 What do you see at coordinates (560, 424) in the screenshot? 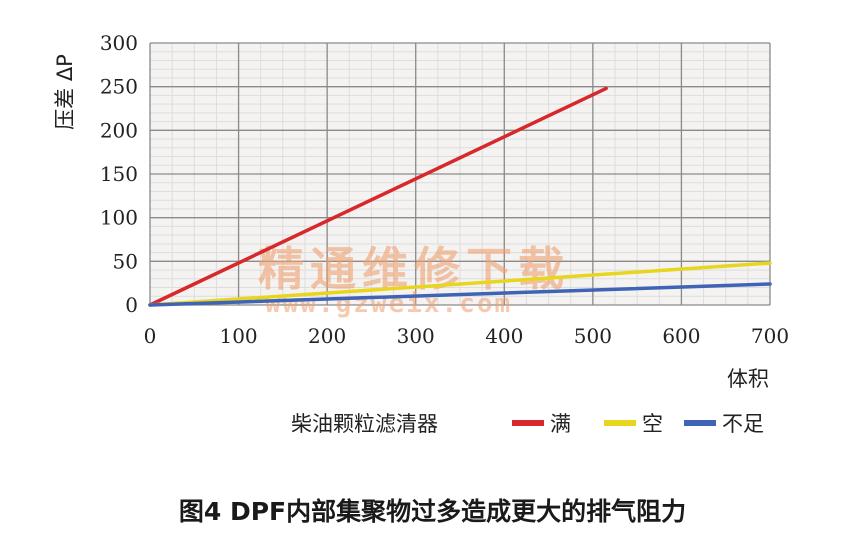
I see `legend-label: 满` at bounding box center [560, 424].